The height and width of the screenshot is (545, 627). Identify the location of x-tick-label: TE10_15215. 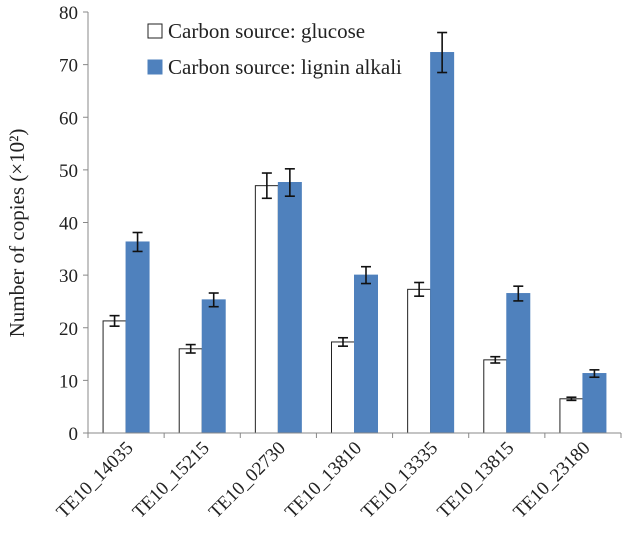
(171, 480).